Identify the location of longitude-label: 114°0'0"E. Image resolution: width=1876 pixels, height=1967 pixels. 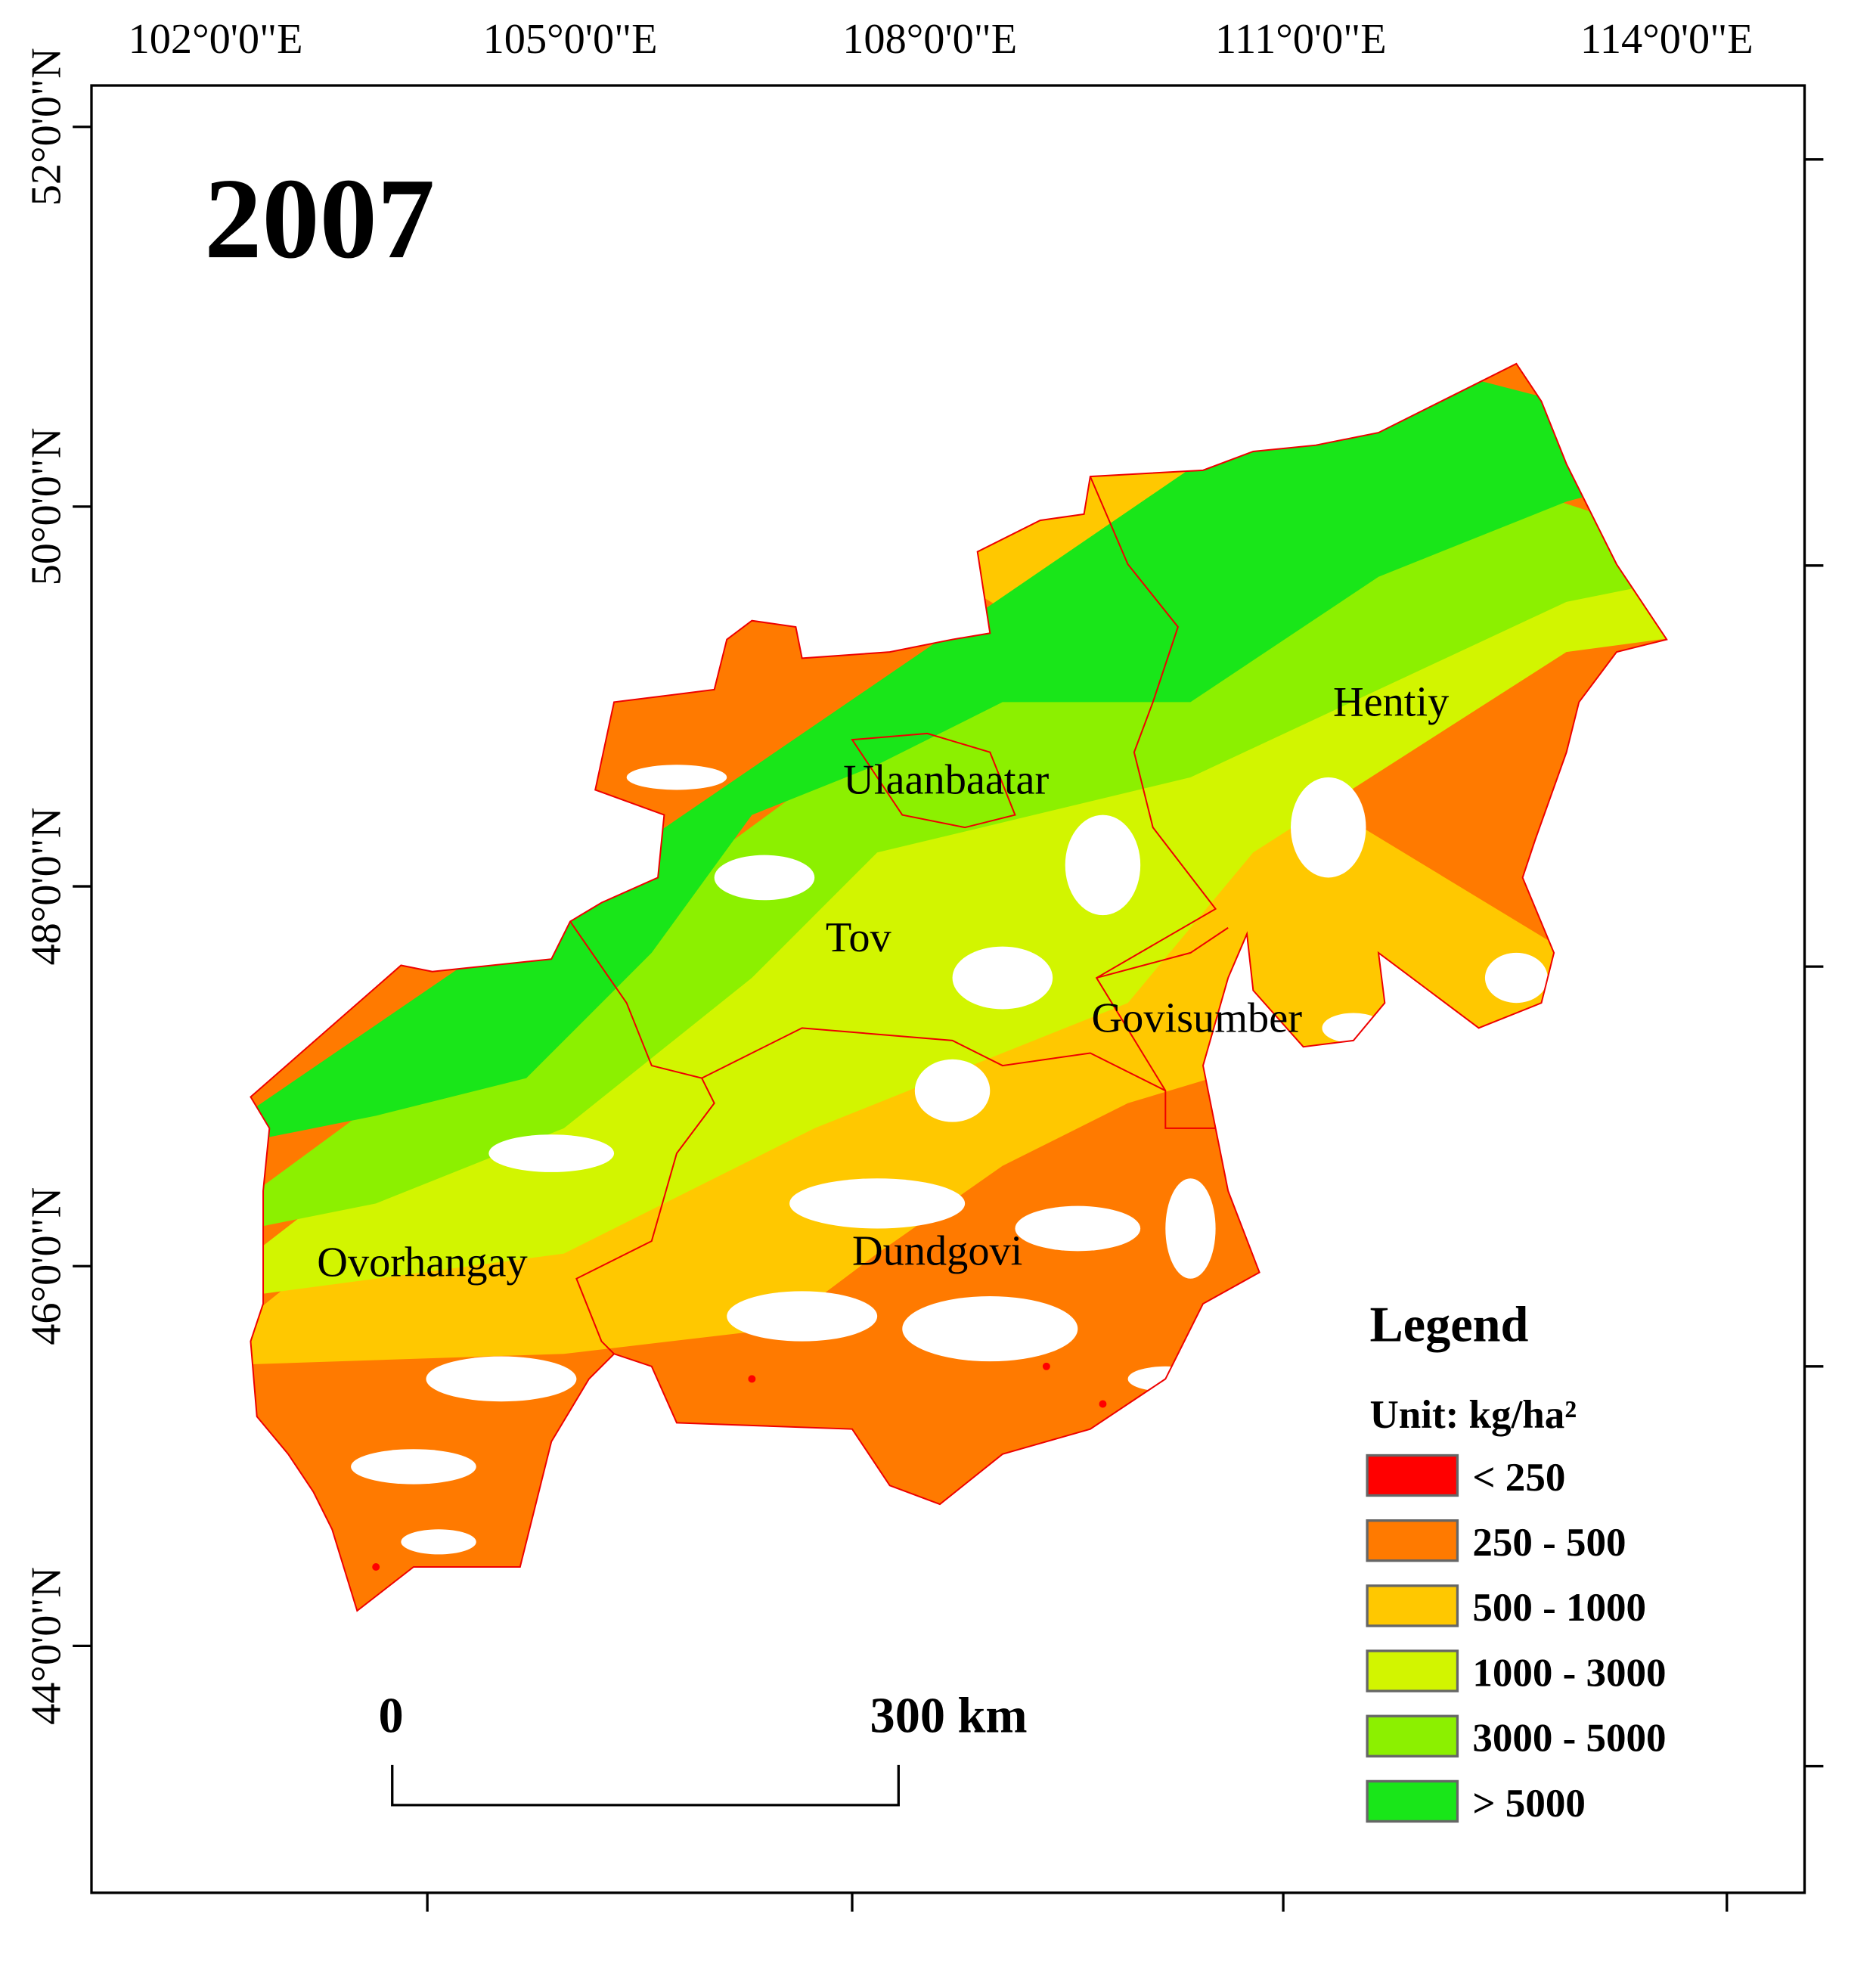
(1667, 39).